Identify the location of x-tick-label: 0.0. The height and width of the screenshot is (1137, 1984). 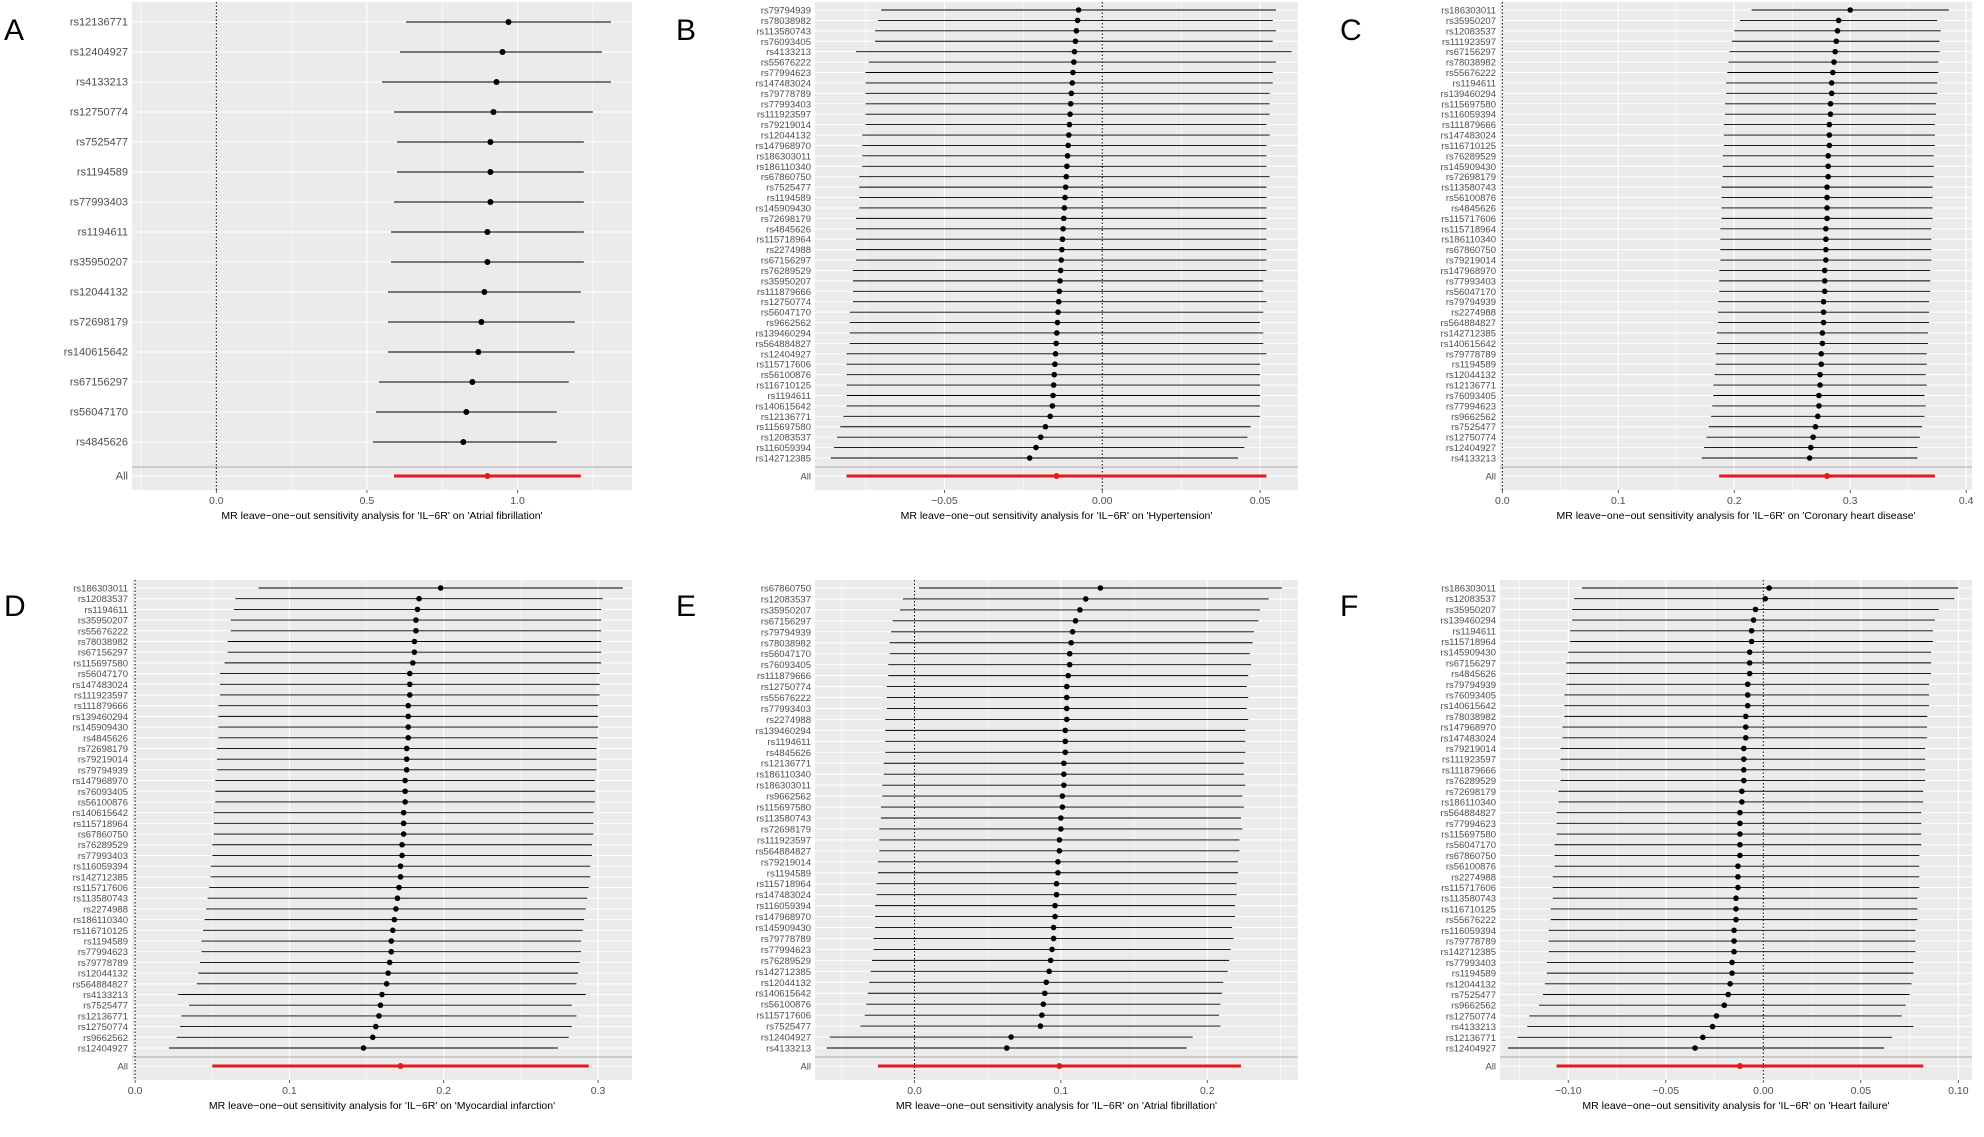
(1502, 501).